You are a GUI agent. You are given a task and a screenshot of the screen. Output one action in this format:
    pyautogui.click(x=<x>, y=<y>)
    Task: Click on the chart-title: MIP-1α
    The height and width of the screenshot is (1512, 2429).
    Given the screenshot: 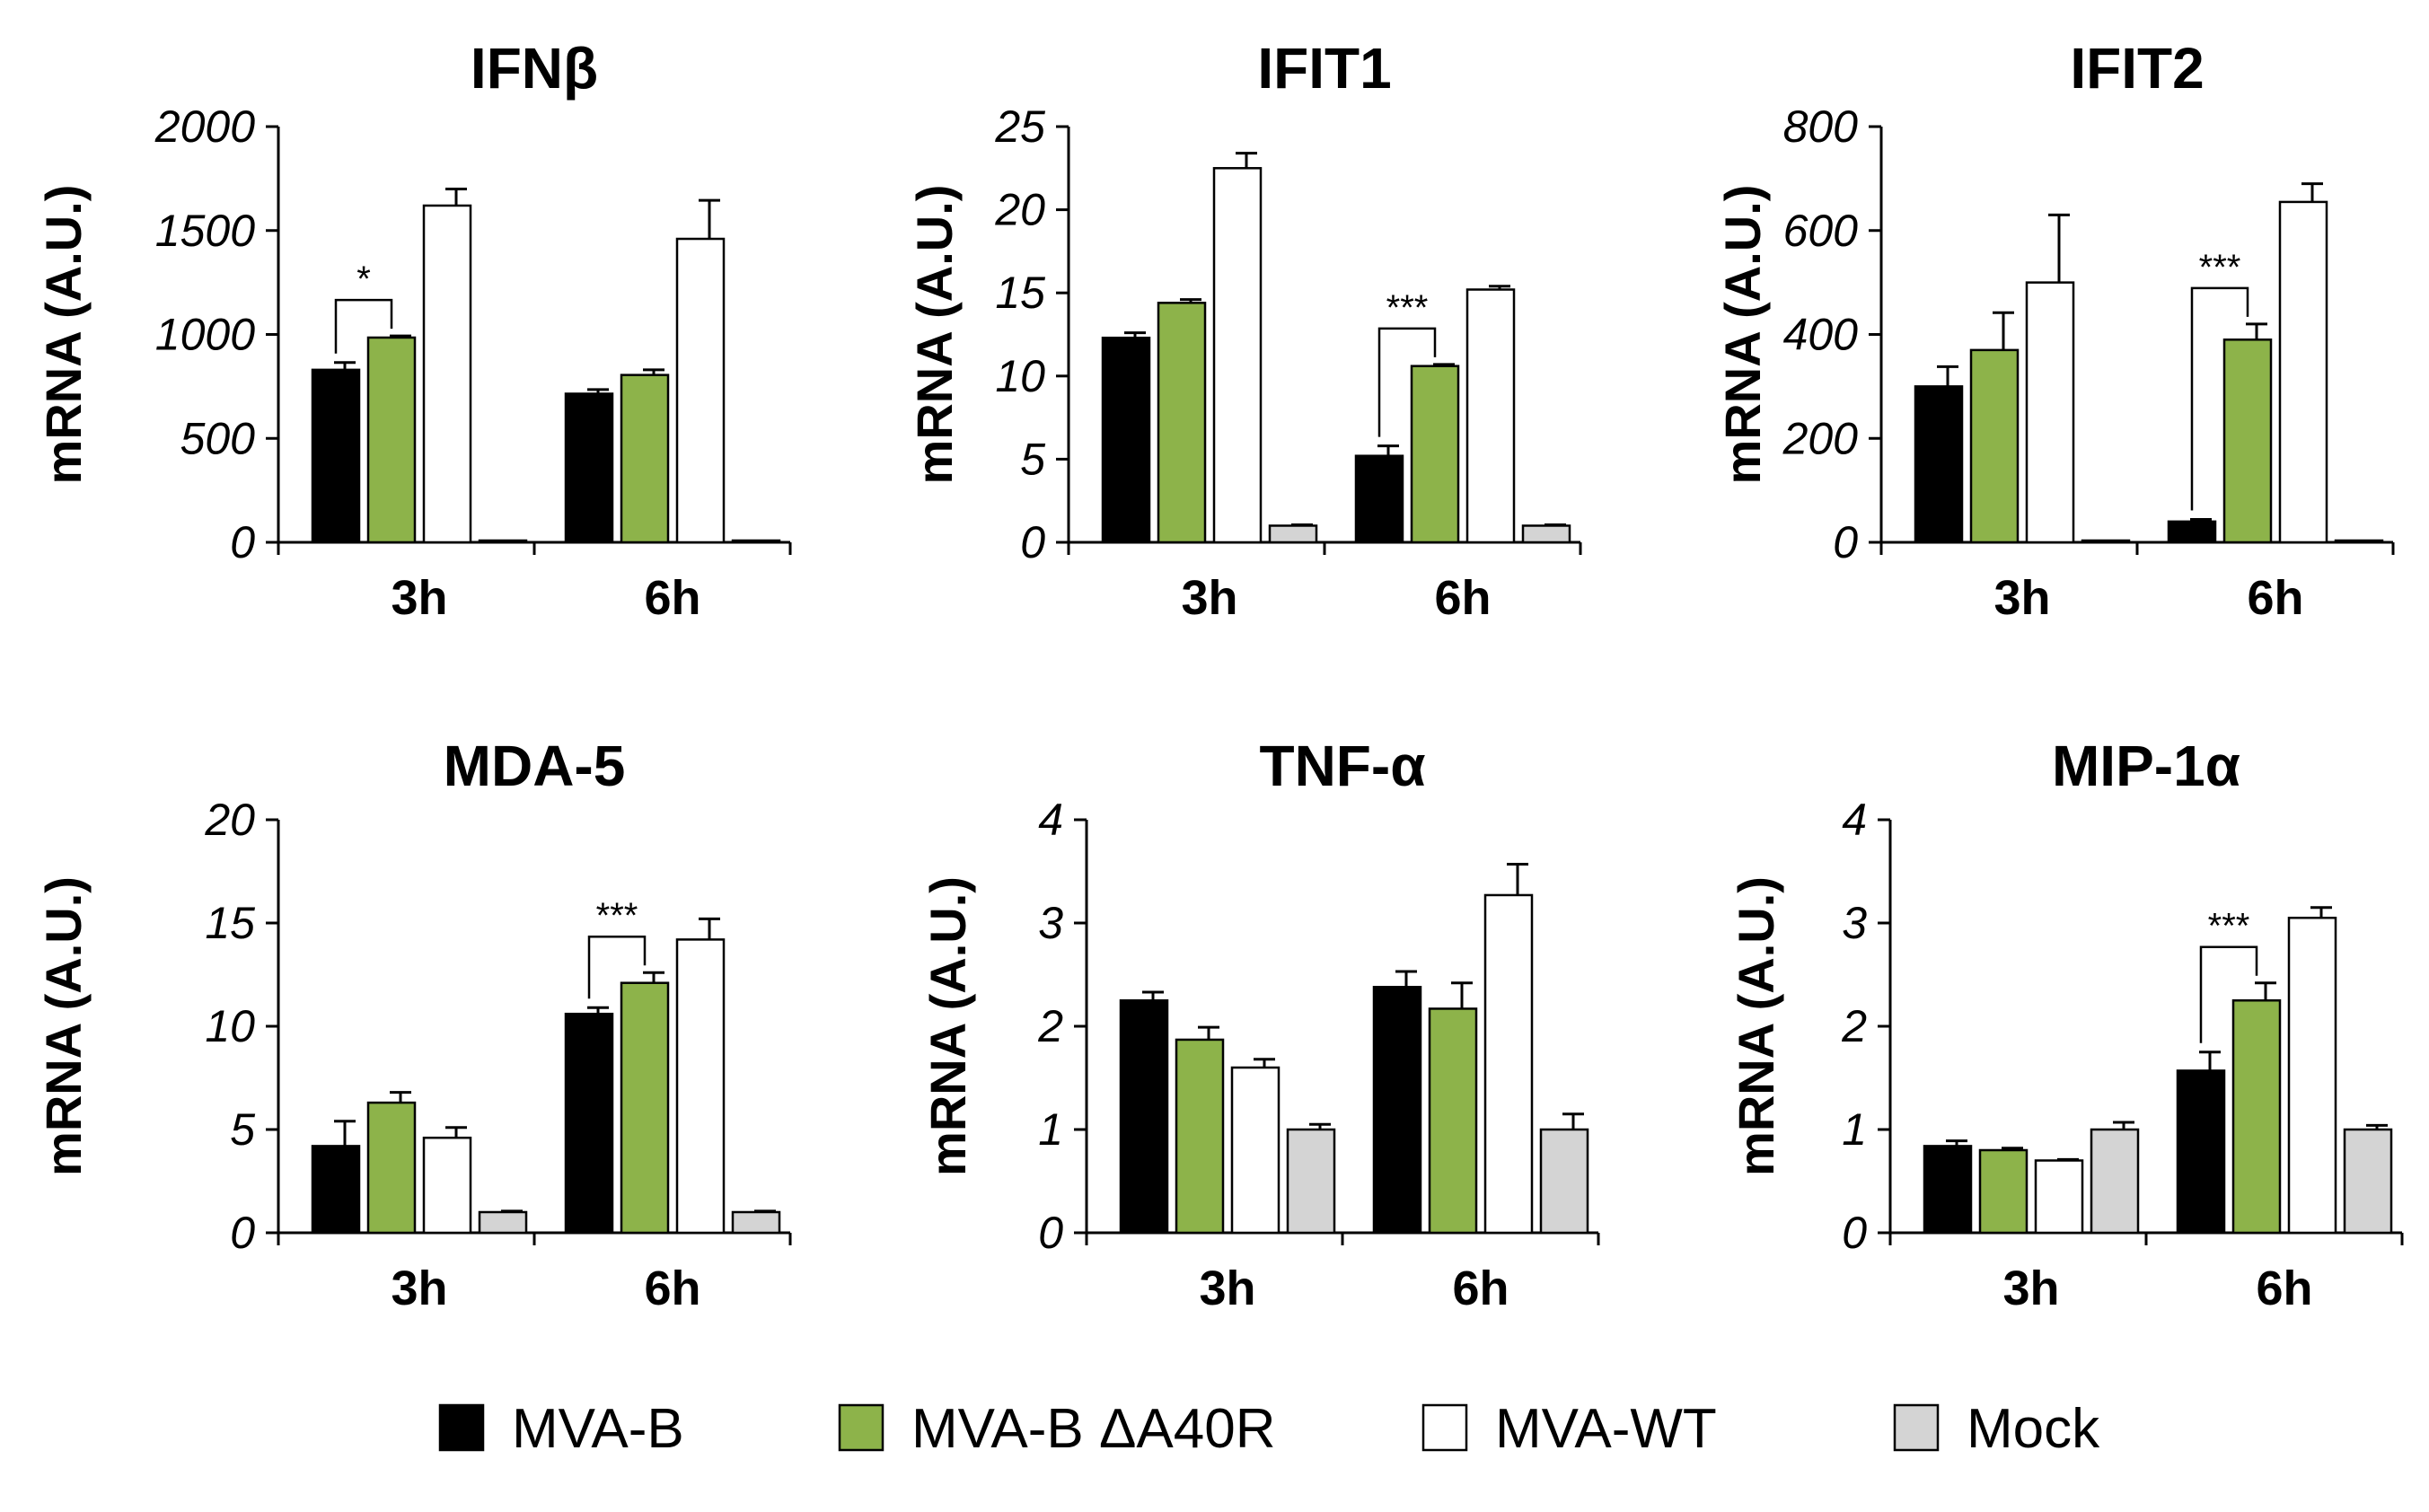 What is the action you would take?
    pyautogui.click(x=2146, y=766)
    